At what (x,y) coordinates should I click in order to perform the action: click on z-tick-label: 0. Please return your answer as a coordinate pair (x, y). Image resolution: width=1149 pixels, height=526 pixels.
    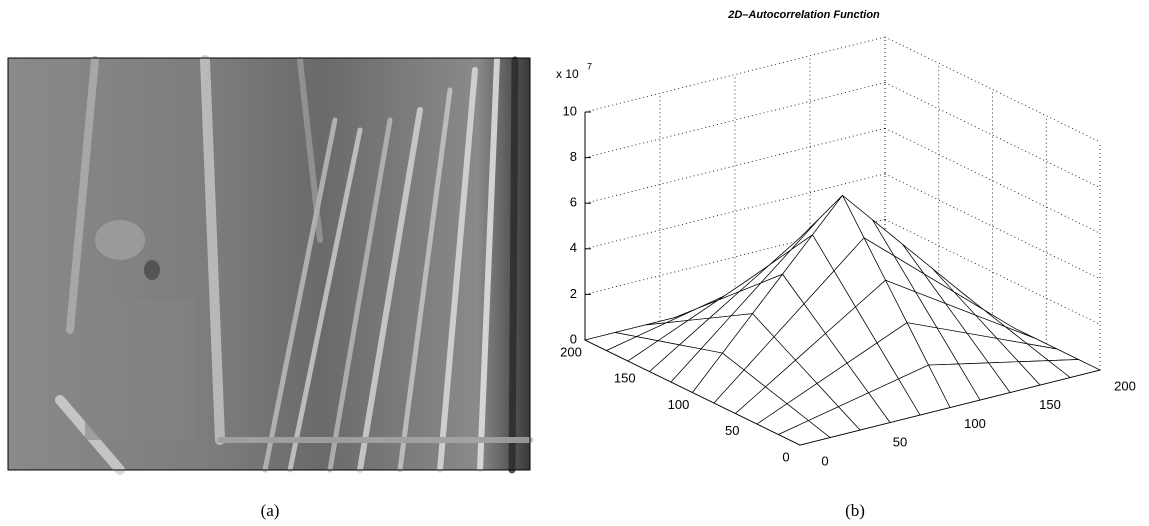
    Looking at the image, I should click on (573, 338).